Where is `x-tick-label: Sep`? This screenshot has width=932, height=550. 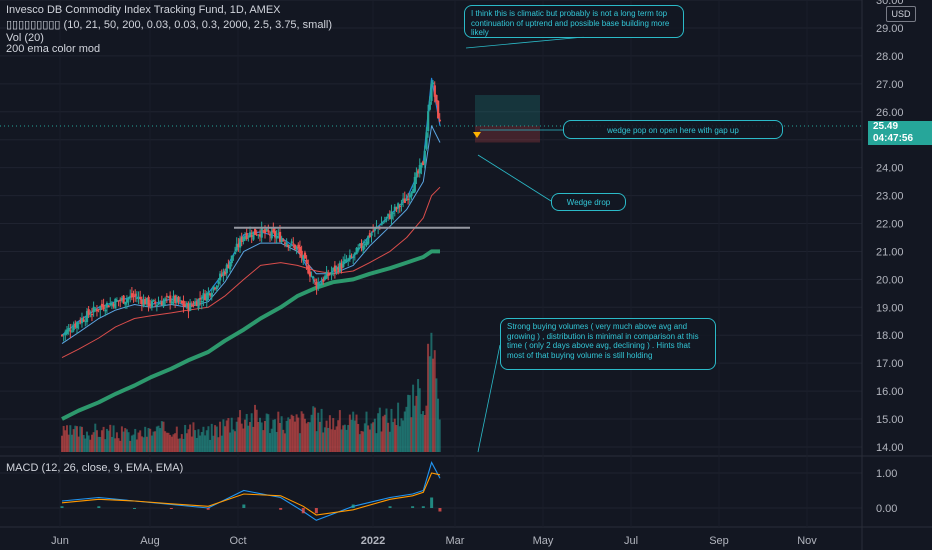
x-tick-label: Sep is located at coordinates (719, 541).